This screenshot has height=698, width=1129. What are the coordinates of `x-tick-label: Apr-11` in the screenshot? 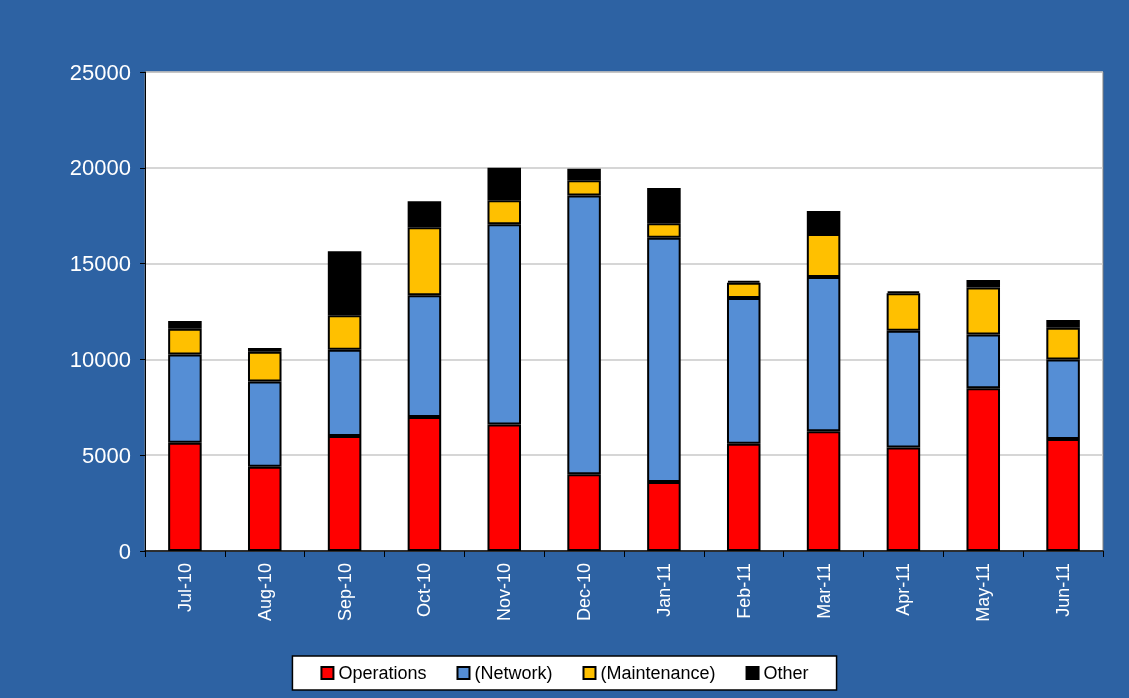 It's located at (903, 589).